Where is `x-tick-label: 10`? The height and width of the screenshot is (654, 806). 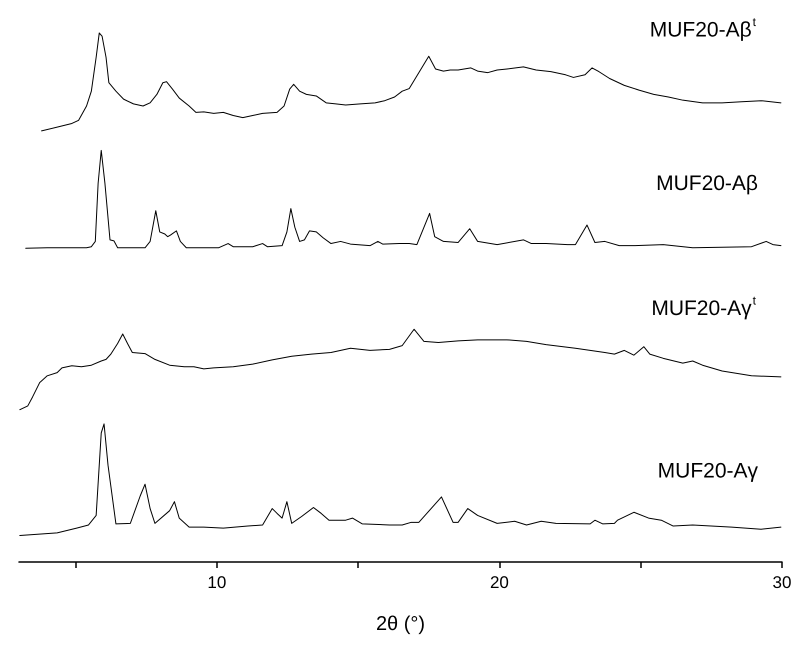
x-tick-label: 10 is located at coordinates (216, 582).